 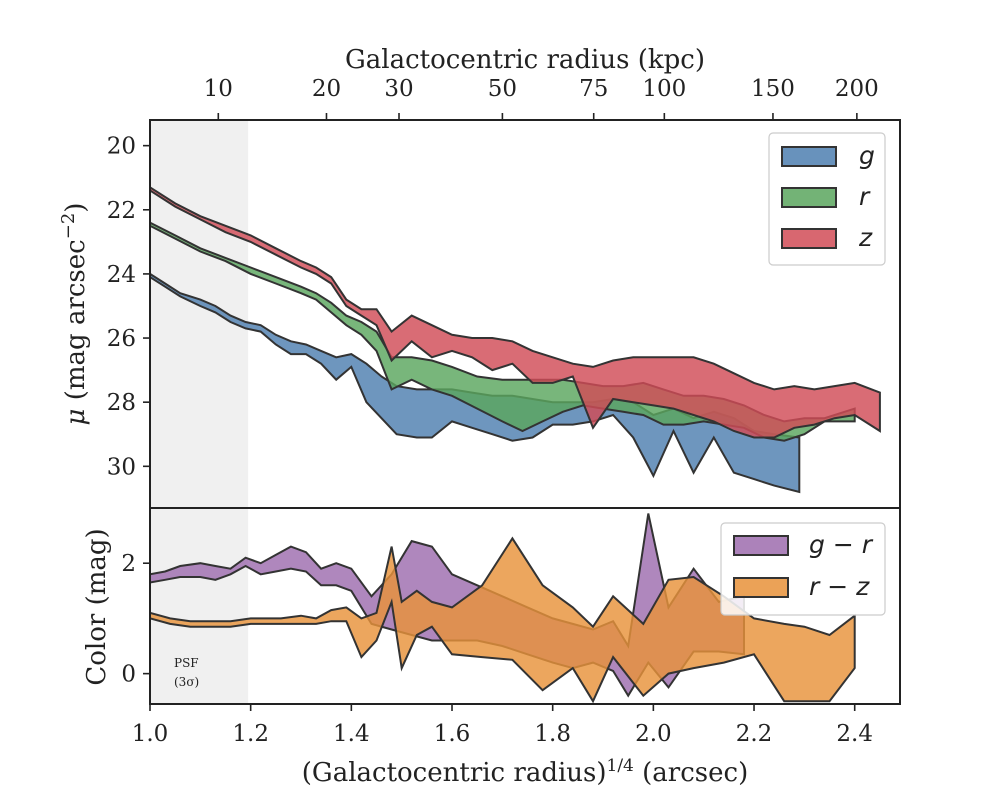 What do you see at coordinates (803, 569) in the screenshot?
I see `bottom-legend: g − r r − z` at bounding box center [803, 569].